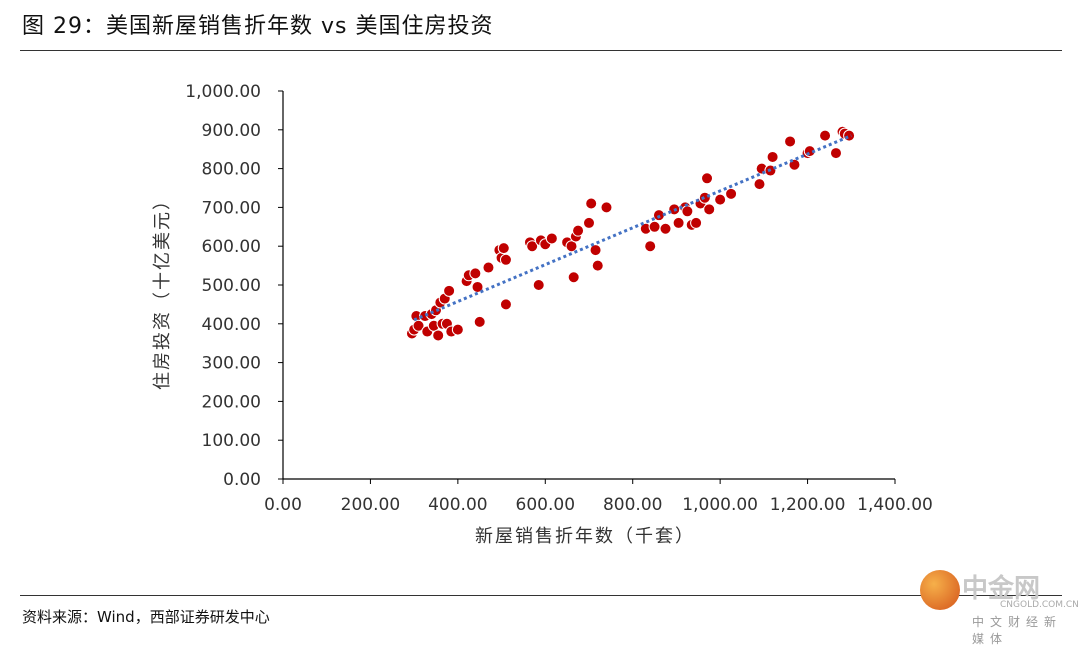 This screenshot has height=647, width=1080. I want to click on x-tick-label: 400.00, so click(457, 505).